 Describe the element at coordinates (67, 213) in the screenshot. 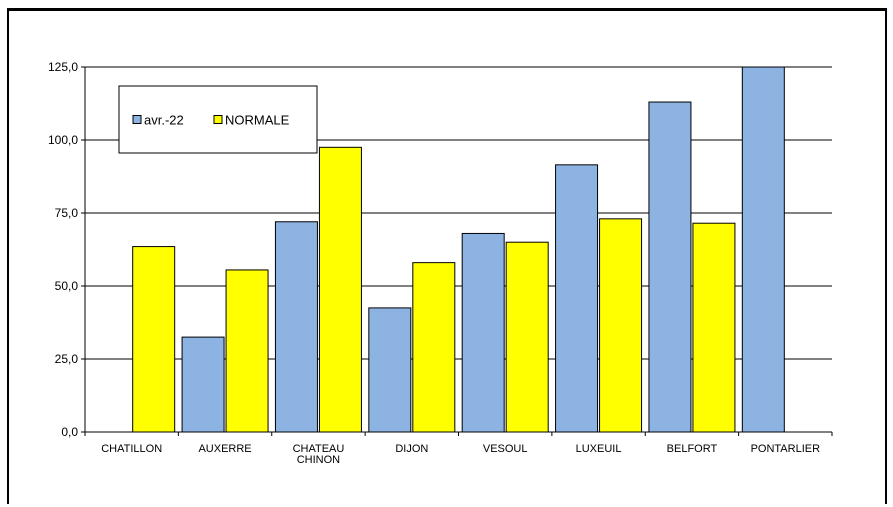

I see `y-tick-label: 75,0` at that location.